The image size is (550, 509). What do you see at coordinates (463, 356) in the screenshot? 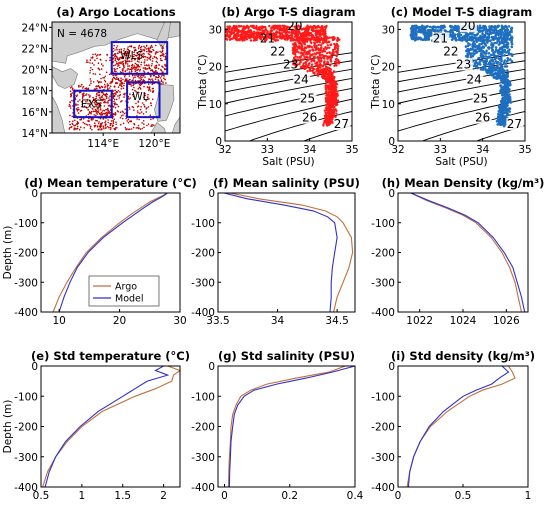
I see `panel-i-title: (i) Std density (kg/m³)` at bounding box center [463, 356].